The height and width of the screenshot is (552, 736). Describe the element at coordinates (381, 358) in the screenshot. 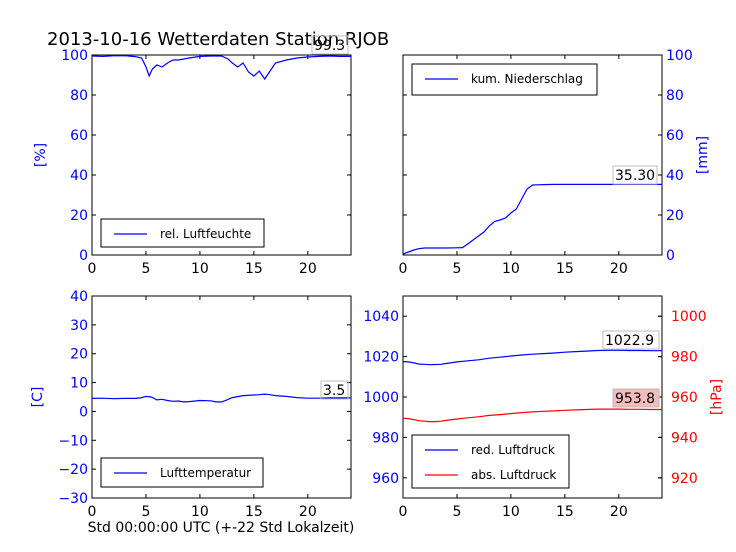

I see `y-tick-label: 1020` at that location.